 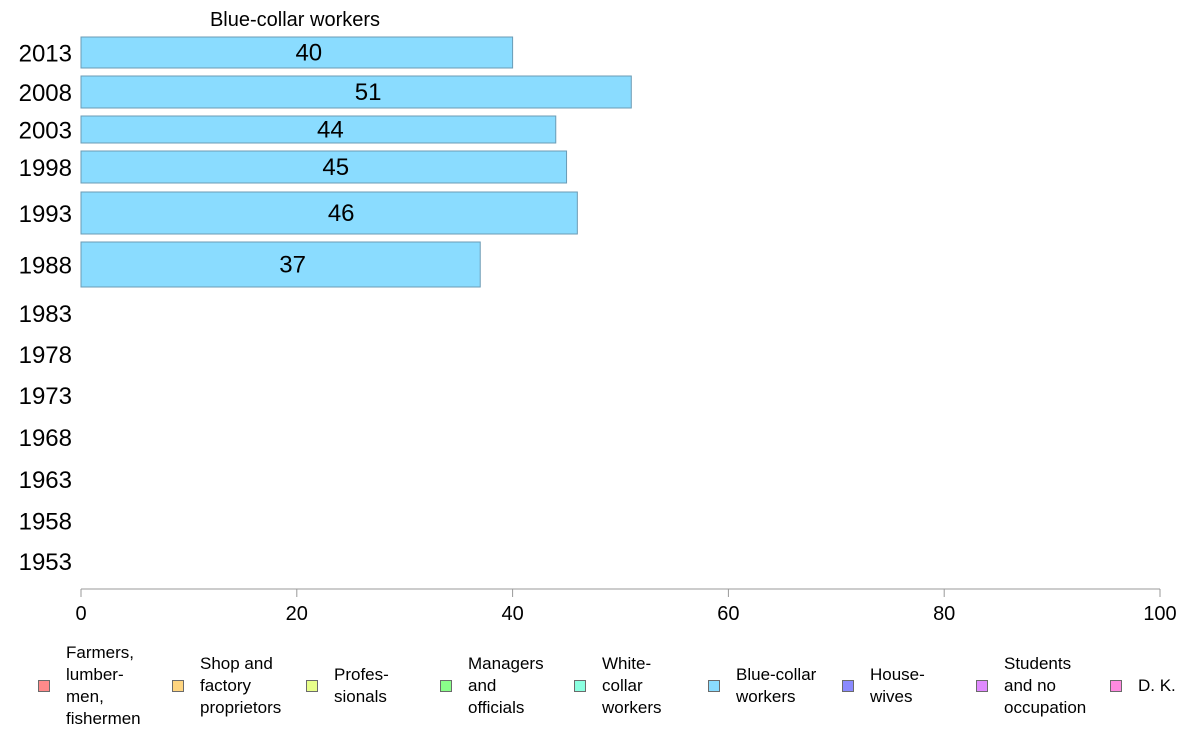 What do you see at coordinates (632, 685) in the screenshot?
I see `legend-label: White- collar workers` at bounding box center [632, 685].